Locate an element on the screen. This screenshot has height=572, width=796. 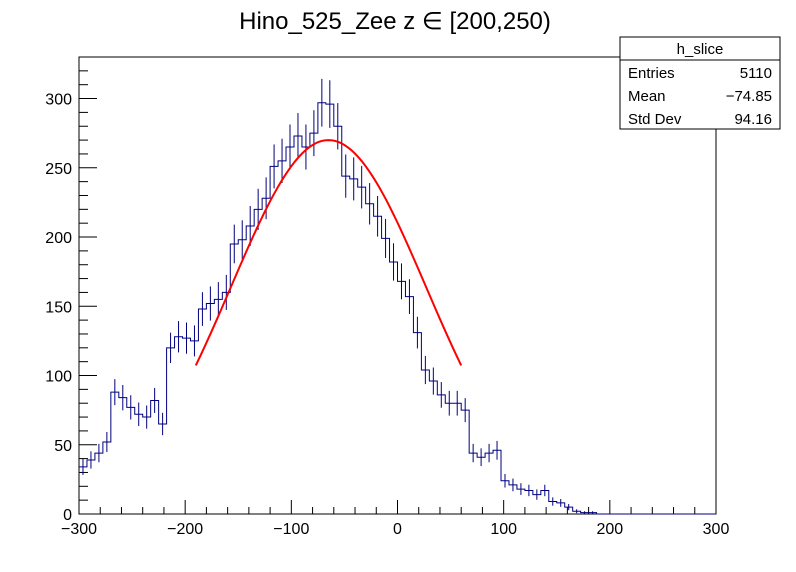
y-tick-label: 50 is located at coordinates (63, 446).